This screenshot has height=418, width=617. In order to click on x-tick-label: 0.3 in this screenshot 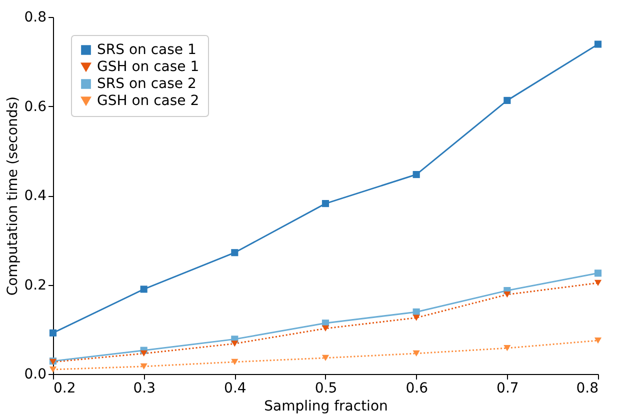, I will do `click(144, 388)`.